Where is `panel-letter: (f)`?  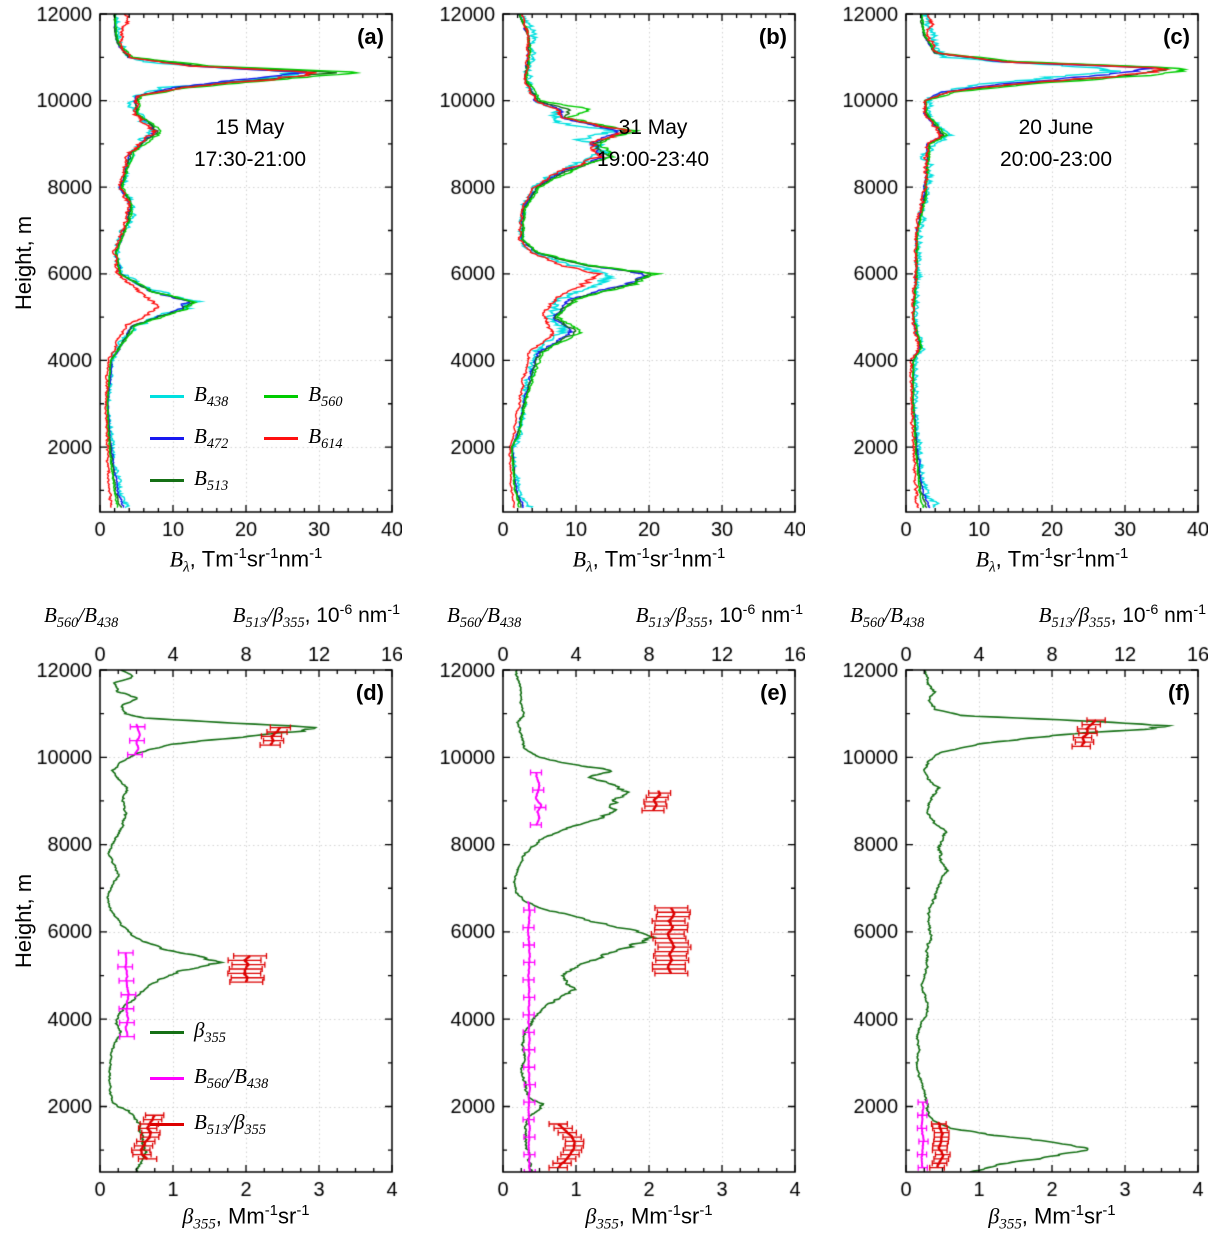
panel-letter: (f) is located at coordinates (1179, 692).